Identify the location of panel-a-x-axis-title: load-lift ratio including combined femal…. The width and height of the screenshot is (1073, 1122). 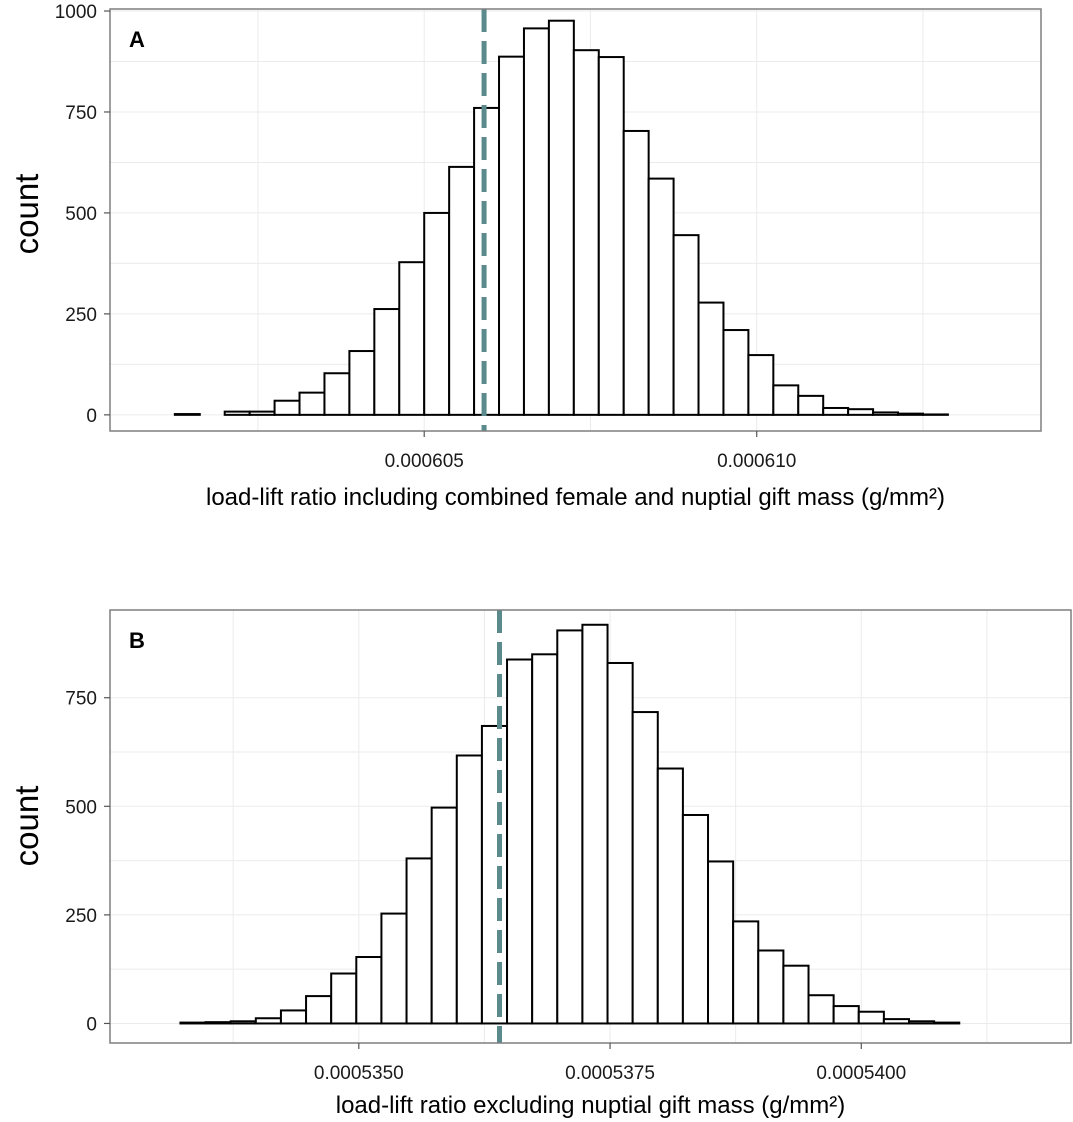
(575, 497).